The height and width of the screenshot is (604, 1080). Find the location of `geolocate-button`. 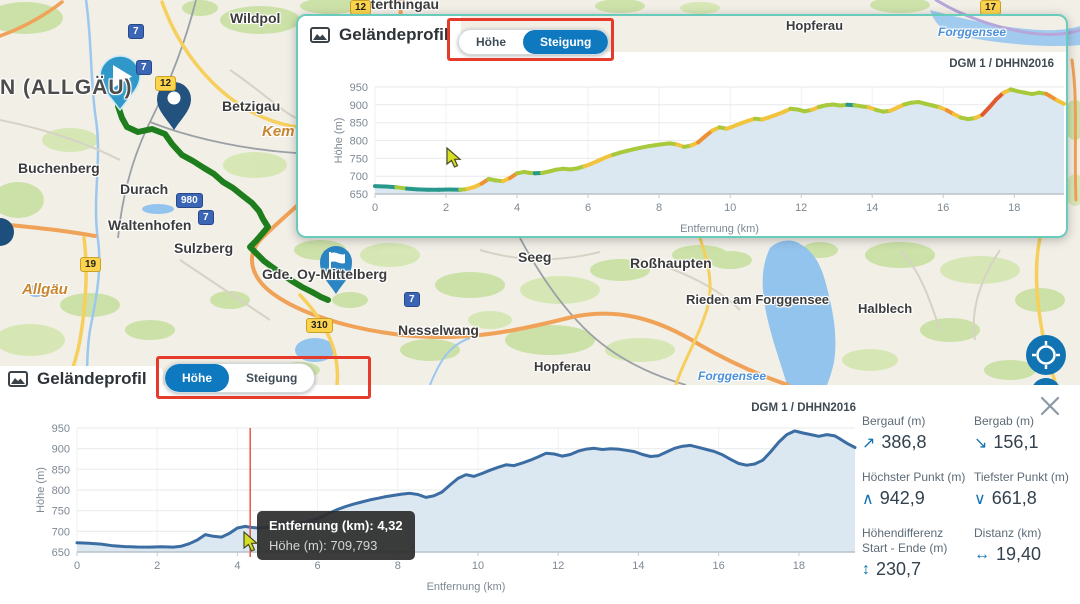

geolocate-button is located at coordinates (1046, 355).